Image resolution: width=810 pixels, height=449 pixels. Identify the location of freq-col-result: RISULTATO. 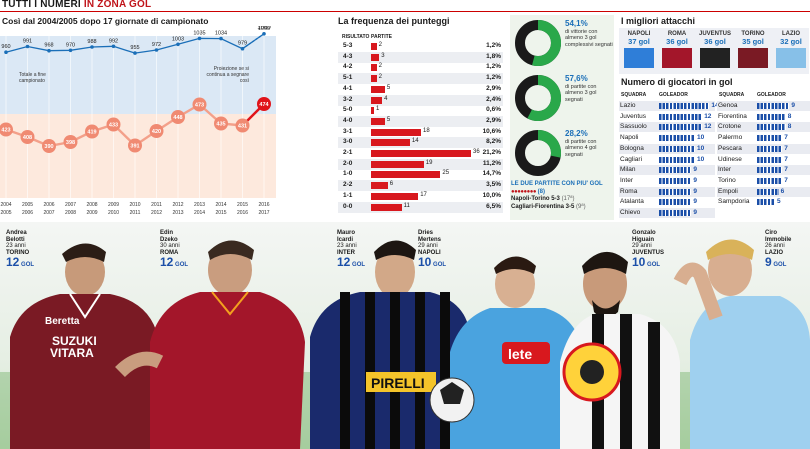
(356, 37).